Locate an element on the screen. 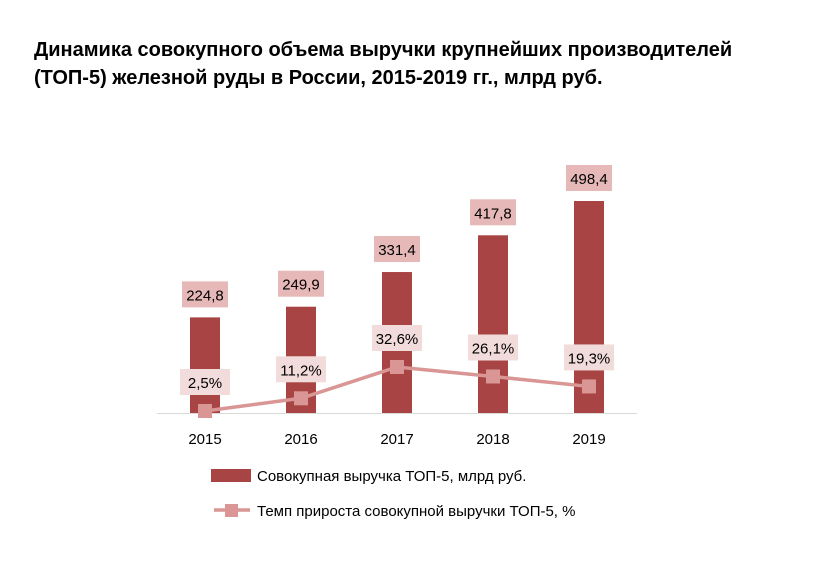 The width and height of the screenshot is (819, 565). x-tick-label-2018: 2018 is located at coordinates (492, 439).